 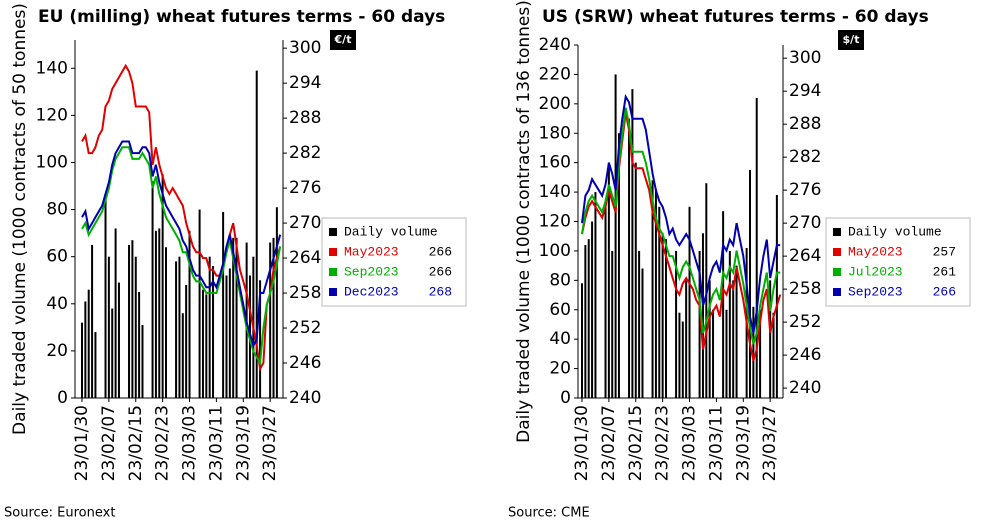 What do you see at coordinates (735, 17) in the screenshot?
I see `chart-title: US (SRW) wheat futures terms - 60 days` at bounding box center [735, 17].